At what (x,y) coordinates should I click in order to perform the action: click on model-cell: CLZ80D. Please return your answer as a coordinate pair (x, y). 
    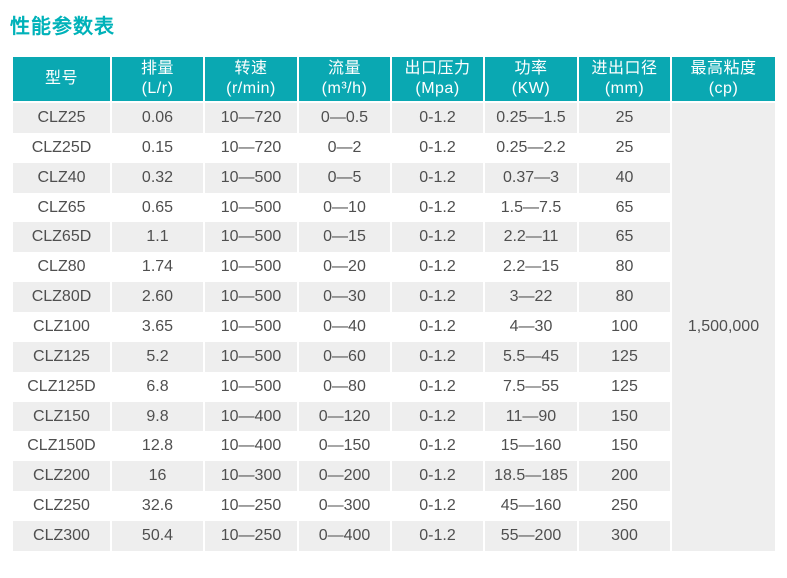
    Looking at the image, I should click on (61, 297).